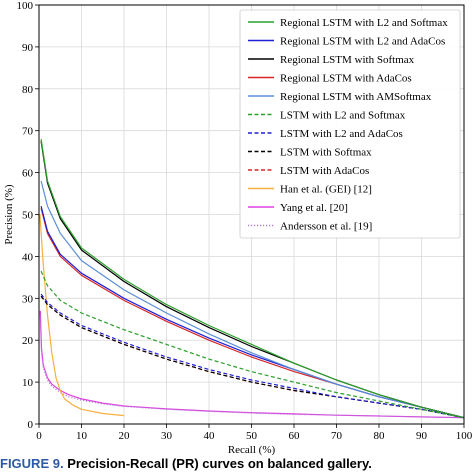 This screenshot has height=476, width=474. What do you see at coordinates (314, 208) in the screenshot?
I see `legend-entry: Yang et al. [20]` at bounding box center [314, 208].